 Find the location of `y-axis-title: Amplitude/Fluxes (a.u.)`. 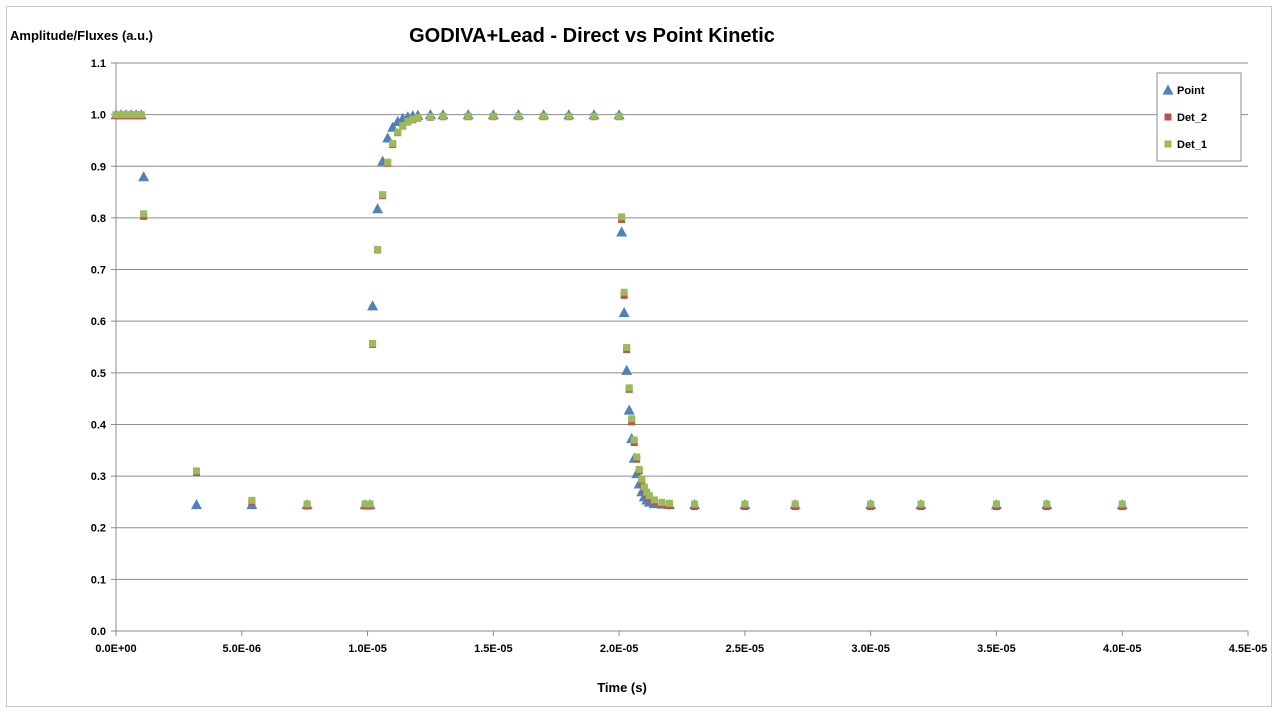

y-axis-title: Amplitude/Fluxes (a.u.) is located at coordinates (81, 35).